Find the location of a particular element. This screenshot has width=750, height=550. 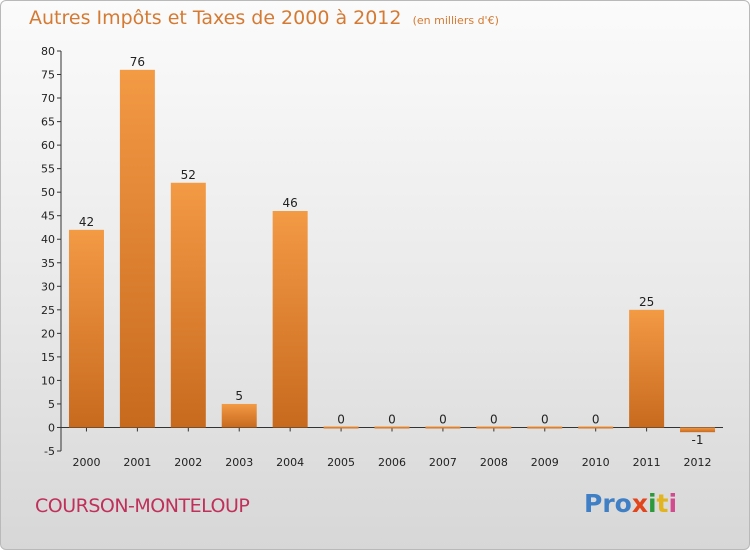

y-tick-label: 20 is located at coordinates (48, 333).